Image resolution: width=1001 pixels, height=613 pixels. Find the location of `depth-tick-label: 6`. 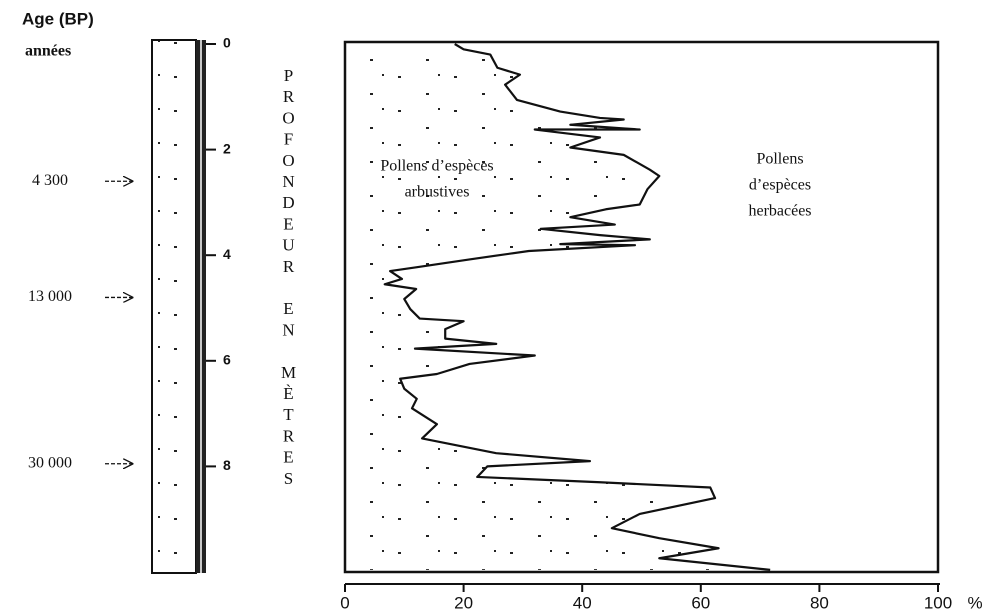

depth-tick-label: 6 is located at coordinates (227, 360).